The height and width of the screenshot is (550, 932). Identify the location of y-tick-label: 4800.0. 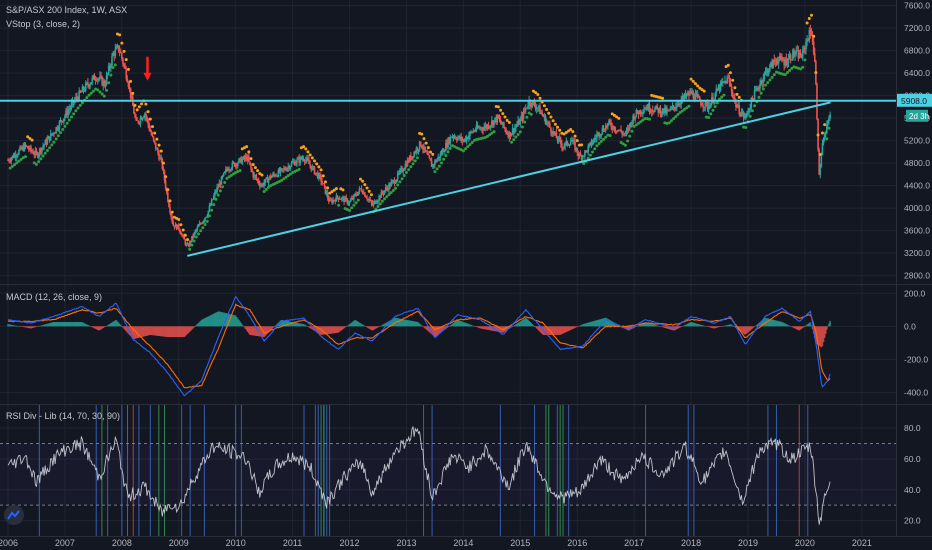
(917, 163).